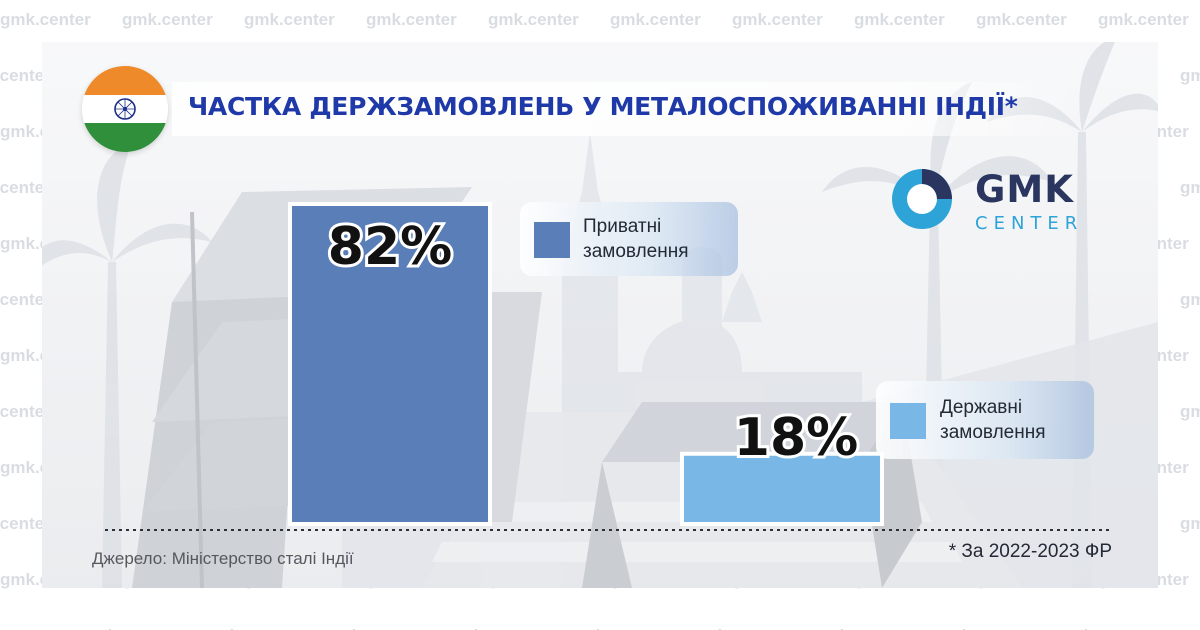 This screenshot has width=1200, height=630. Describe the element at coordinates (223, 558) in the screenshot. I see `source-note: Джерело: Міністерство сталі Індії` at that location.